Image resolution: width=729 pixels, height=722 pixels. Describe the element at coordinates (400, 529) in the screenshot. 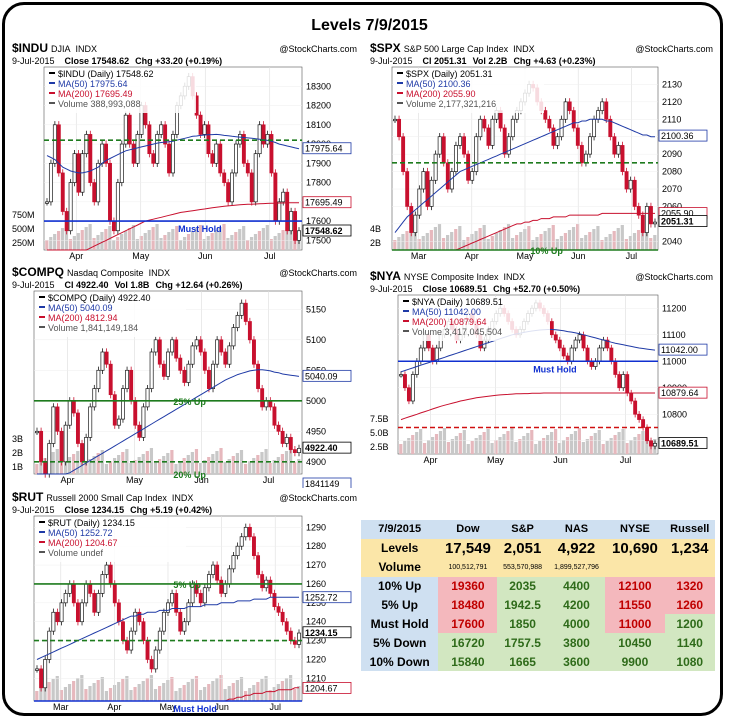

I see `table-corner-date: 7/9/2015` at that location.